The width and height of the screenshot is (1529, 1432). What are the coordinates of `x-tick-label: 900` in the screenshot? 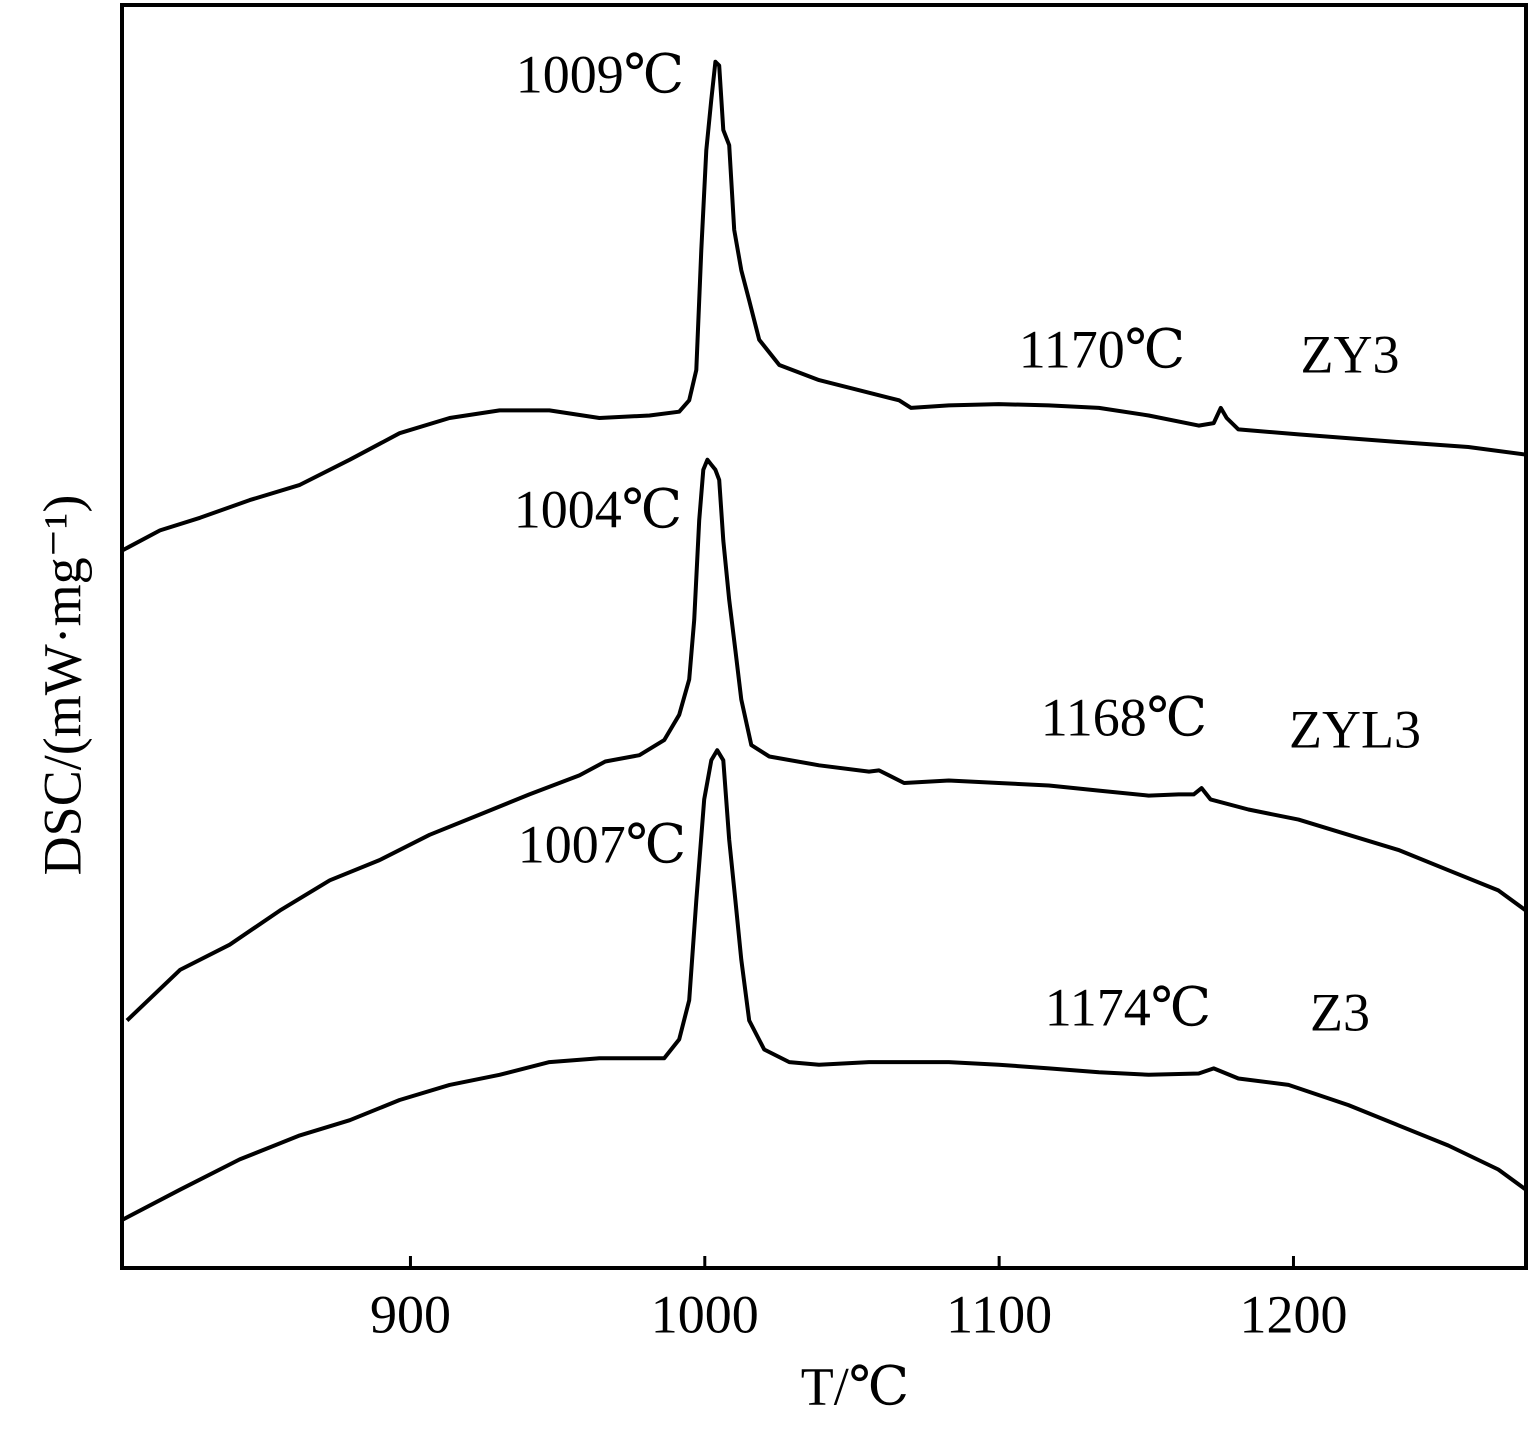 It's located at (410, 1314).